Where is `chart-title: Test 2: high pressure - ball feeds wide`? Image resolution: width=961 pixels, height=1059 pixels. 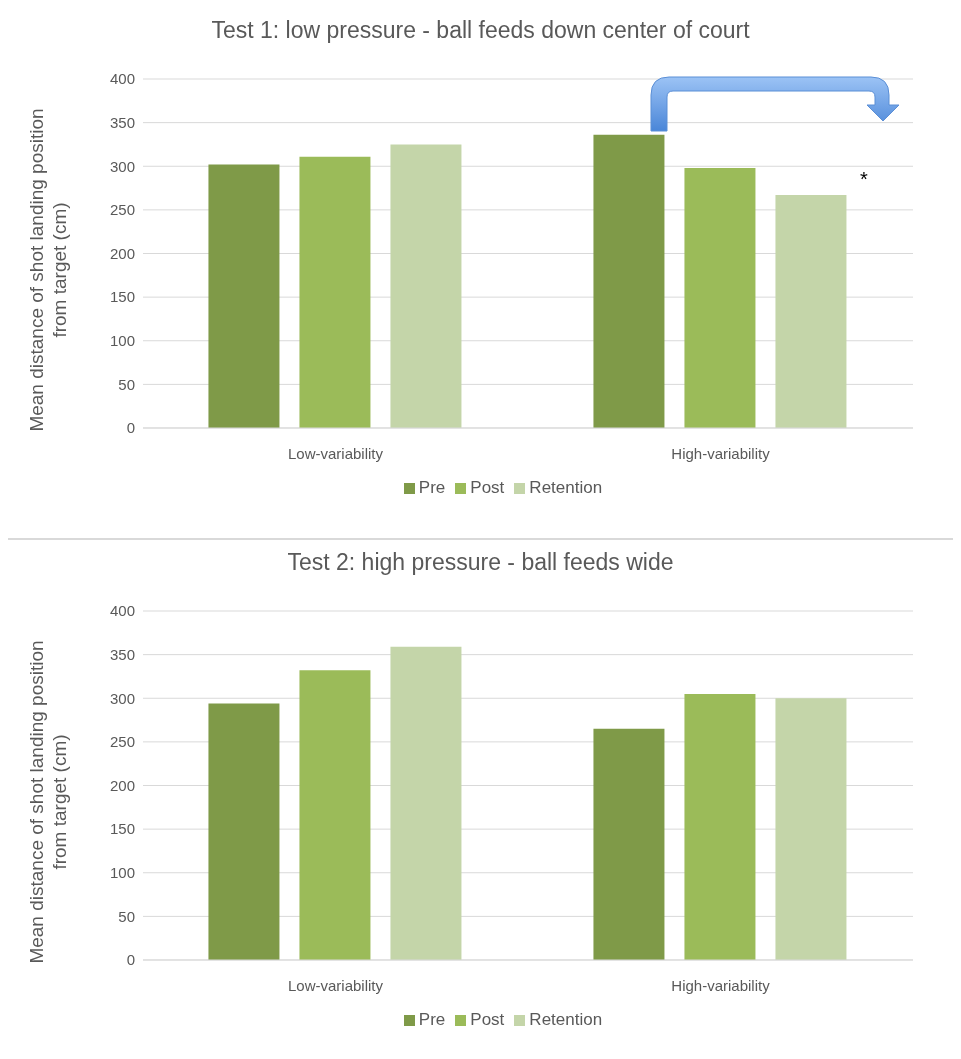 chart-title: Test 2: high pressure - ball feeds wide is located at coordinates (480, 562).